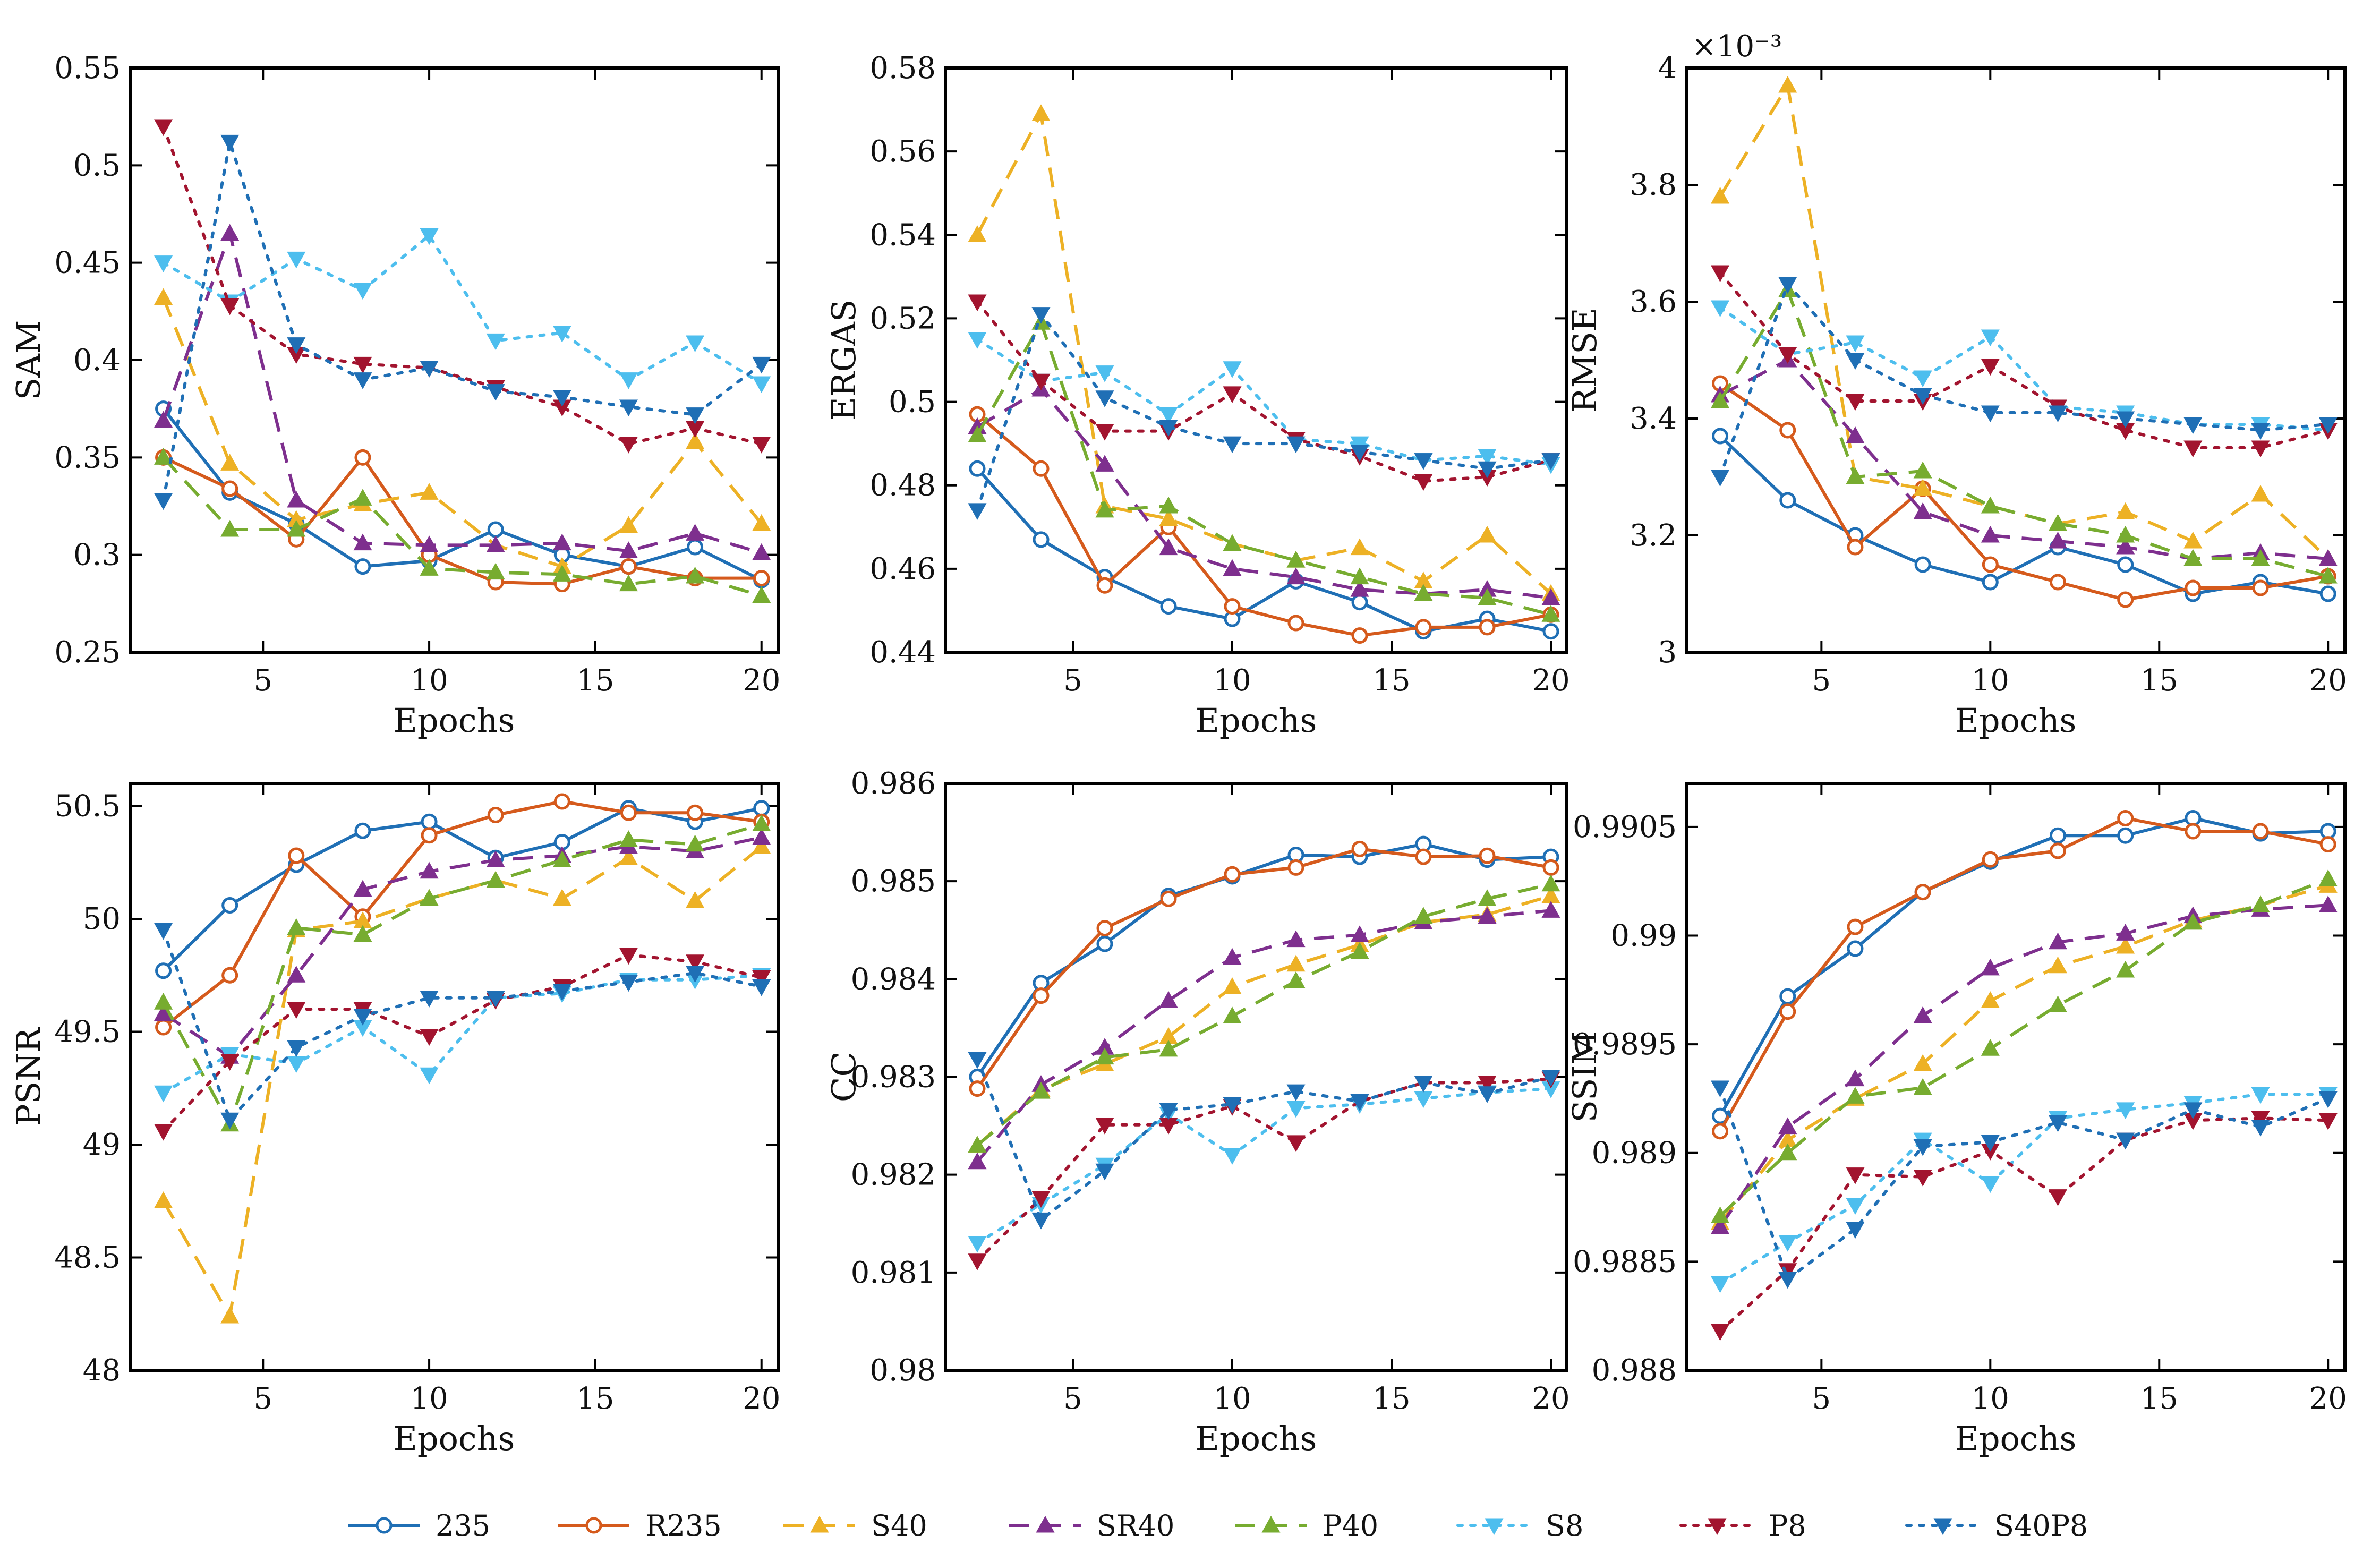  Describe the element at coordinates (1653, 185) in the screenshot. I see `y-tick-label: 3.8` at that location.